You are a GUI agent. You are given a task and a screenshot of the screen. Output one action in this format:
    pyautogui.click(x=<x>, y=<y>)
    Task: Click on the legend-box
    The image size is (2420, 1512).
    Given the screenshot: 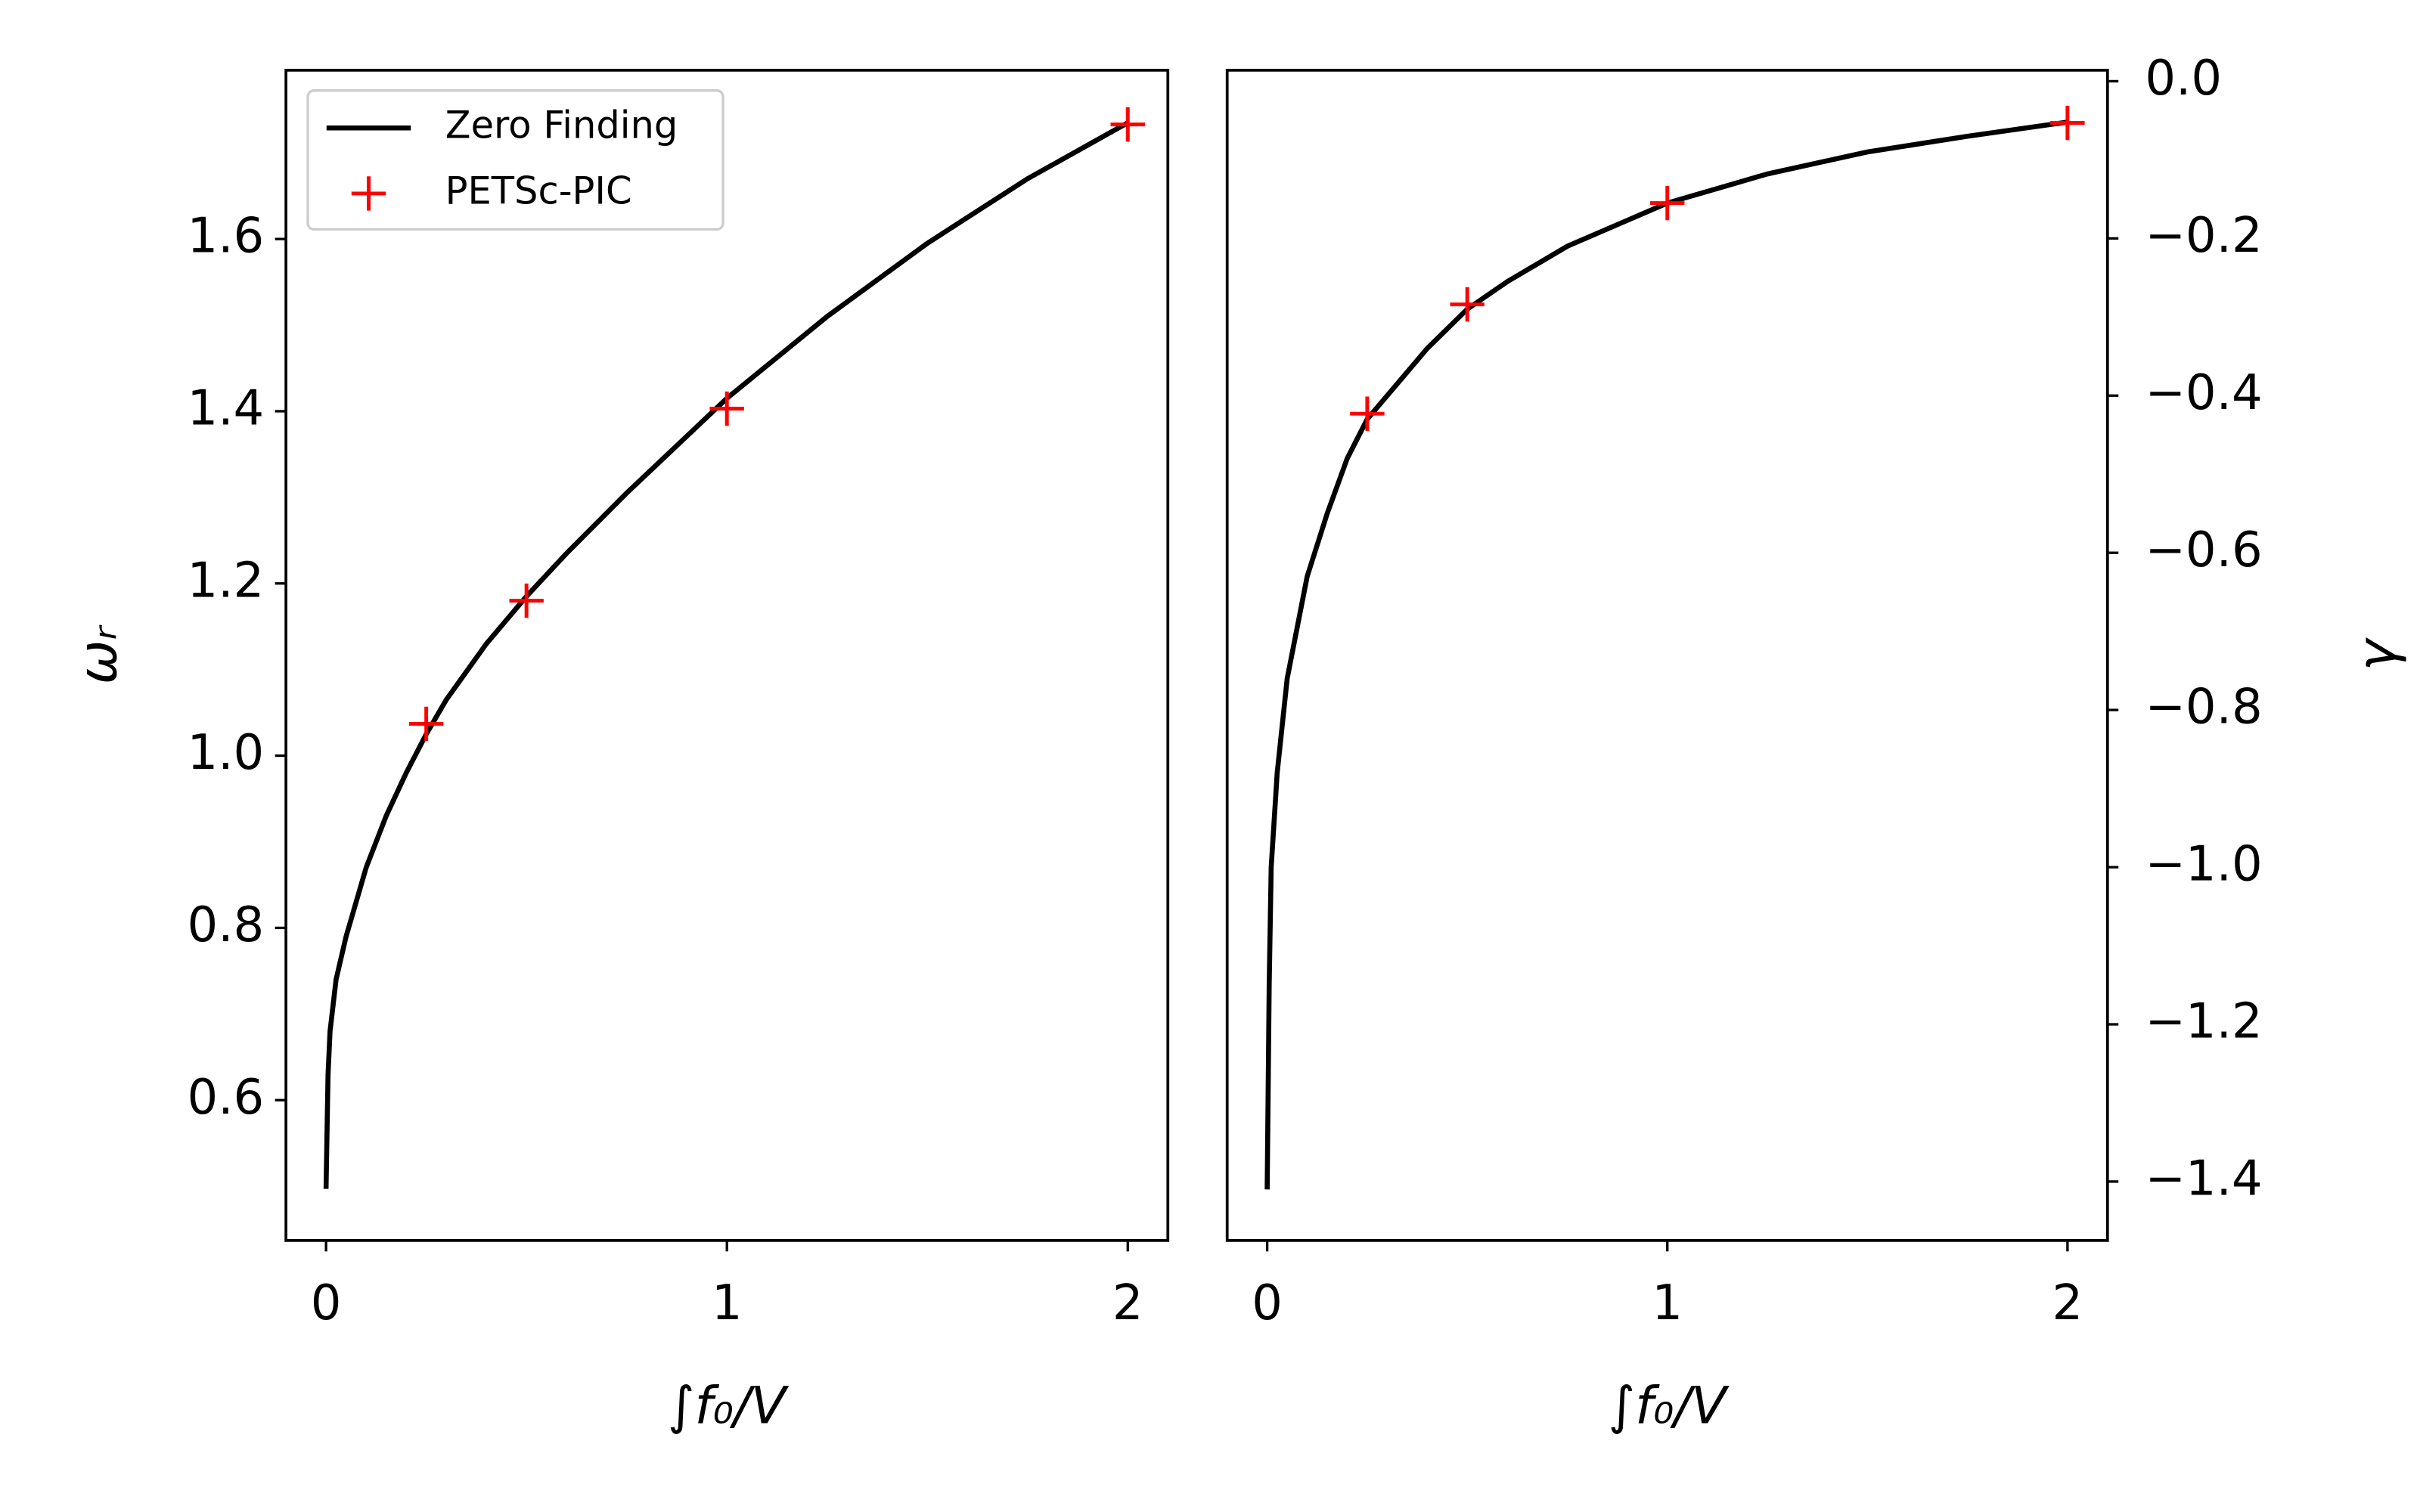 What is the action you would take?
    pyautogui.click(x=515, y=160)
    